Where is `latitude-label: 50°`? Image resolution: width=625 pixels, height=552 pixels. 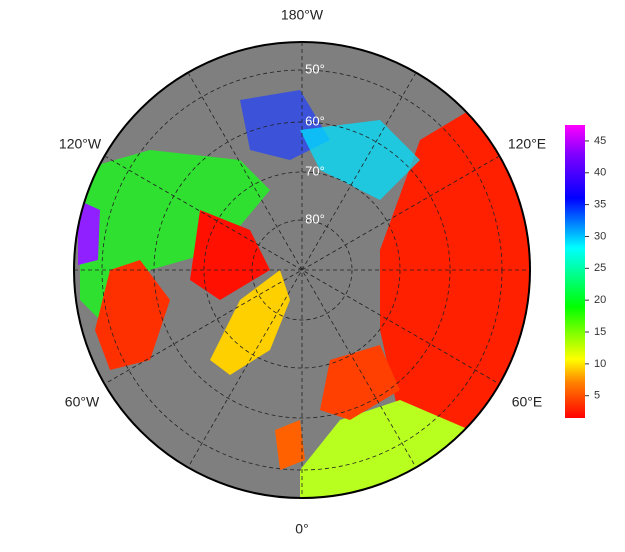 latitude-label: 50° is located at coordinates (315, 68).